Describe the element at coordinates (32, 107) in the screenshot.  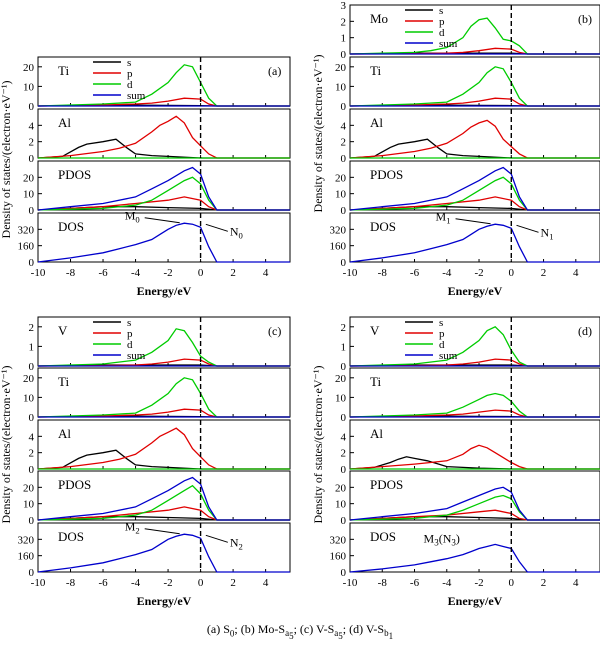
I see `panel-a-subplot-ti-ytick-label: 0` at that location.